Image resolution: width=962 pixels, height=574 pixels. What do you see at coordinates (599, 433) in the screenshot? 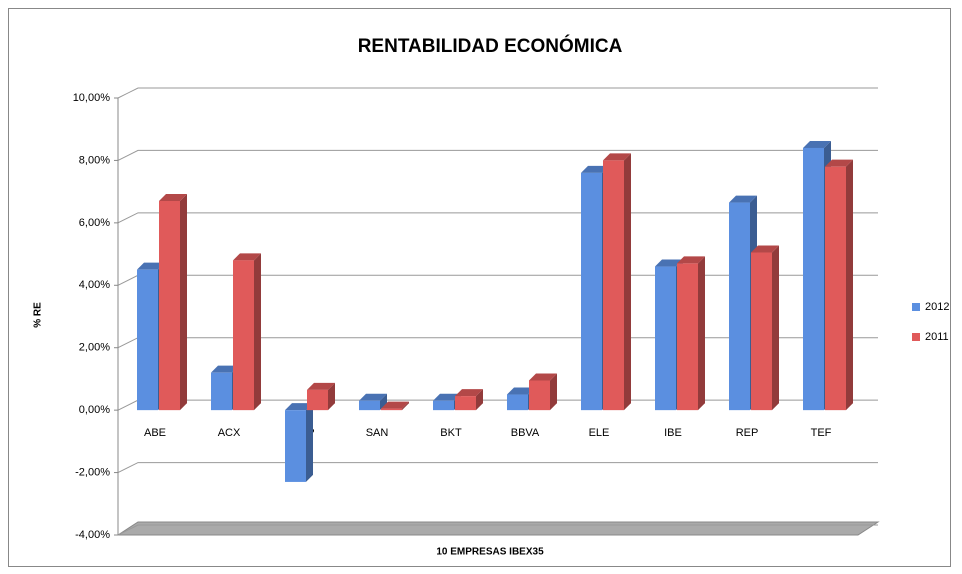
I see `x-tick-label: ELE` at bounding box center [599, 433].